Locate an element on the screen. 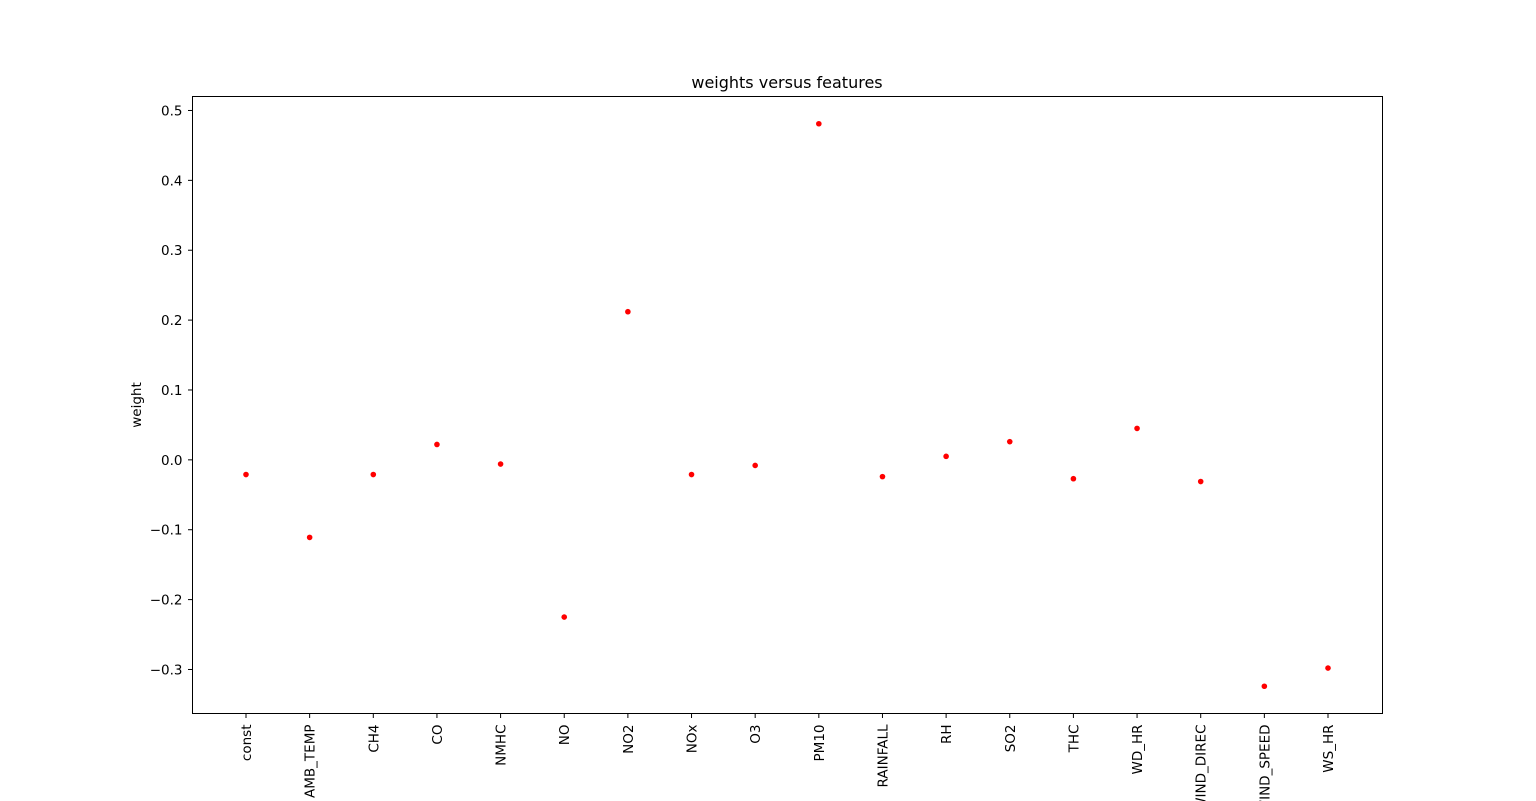 This screenshot has width=1536, height=801. x-tick-label: NO is located at coordinates (565, 735).